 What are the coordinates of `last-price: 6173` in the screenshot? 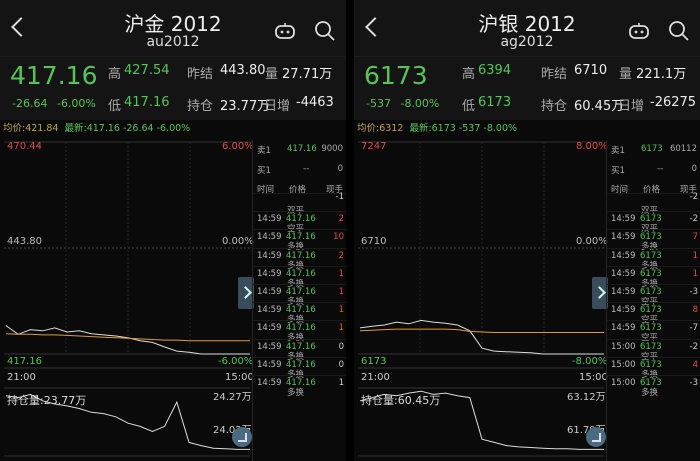 It's located at (396, 75).